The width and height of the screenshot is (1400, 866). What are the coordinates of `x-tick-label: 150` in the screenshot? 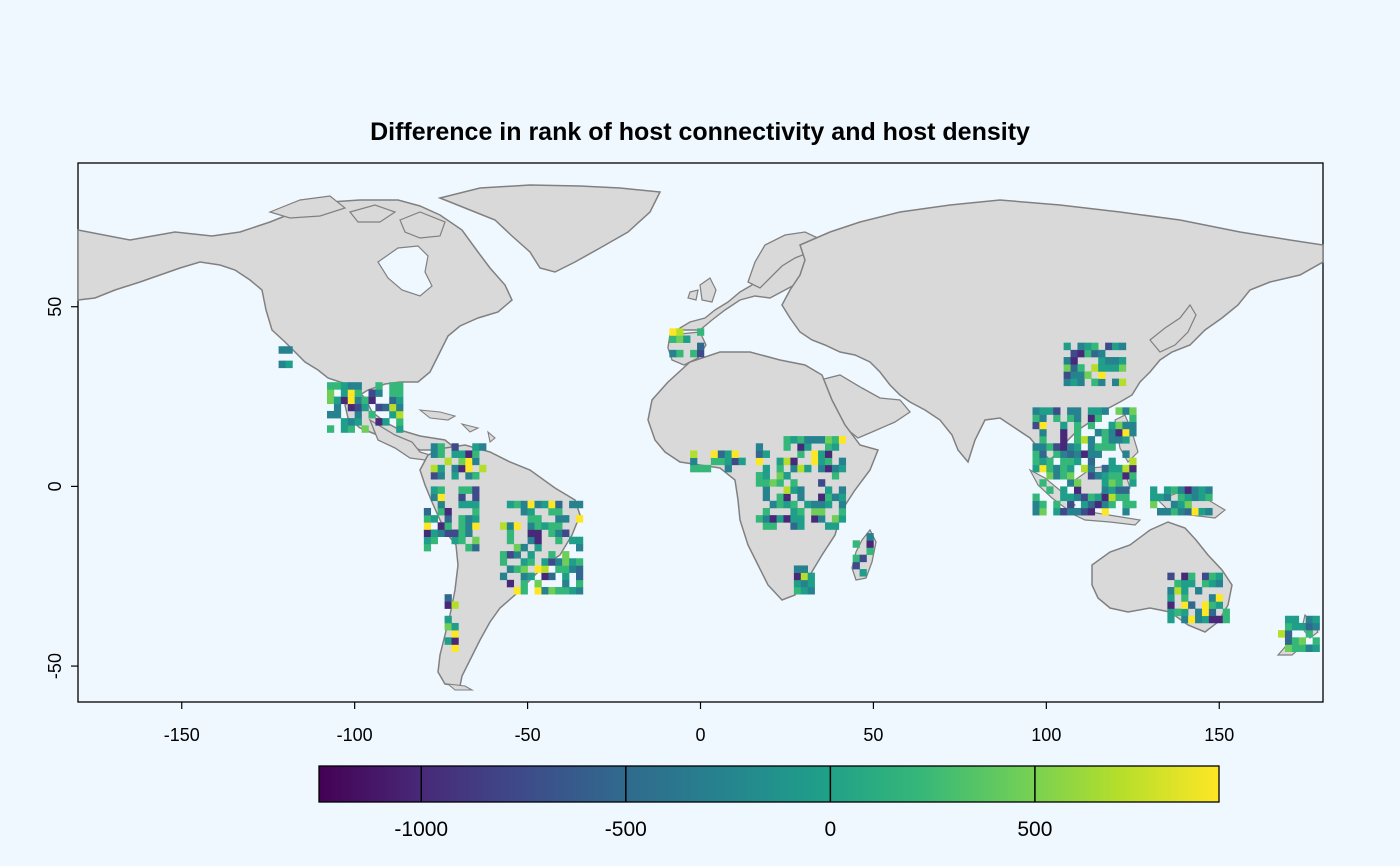 It's located at (1219, 735).